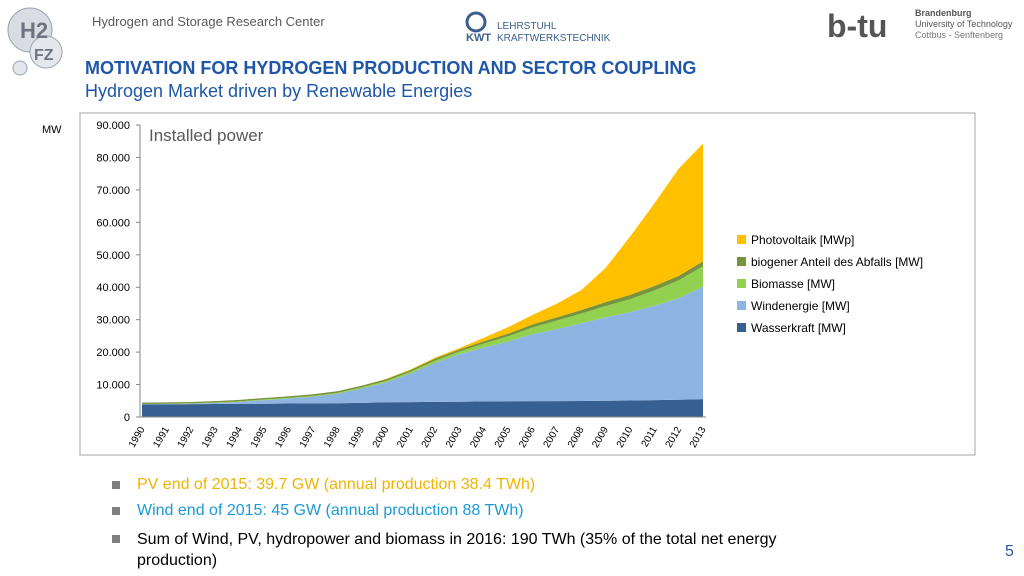 The height and width of the screenshot is (576, 1024). What do you see at coordinates (113, 256) in the screenshot?
I see `y-tick-label: 50.000` at bounding box center [113, 256].